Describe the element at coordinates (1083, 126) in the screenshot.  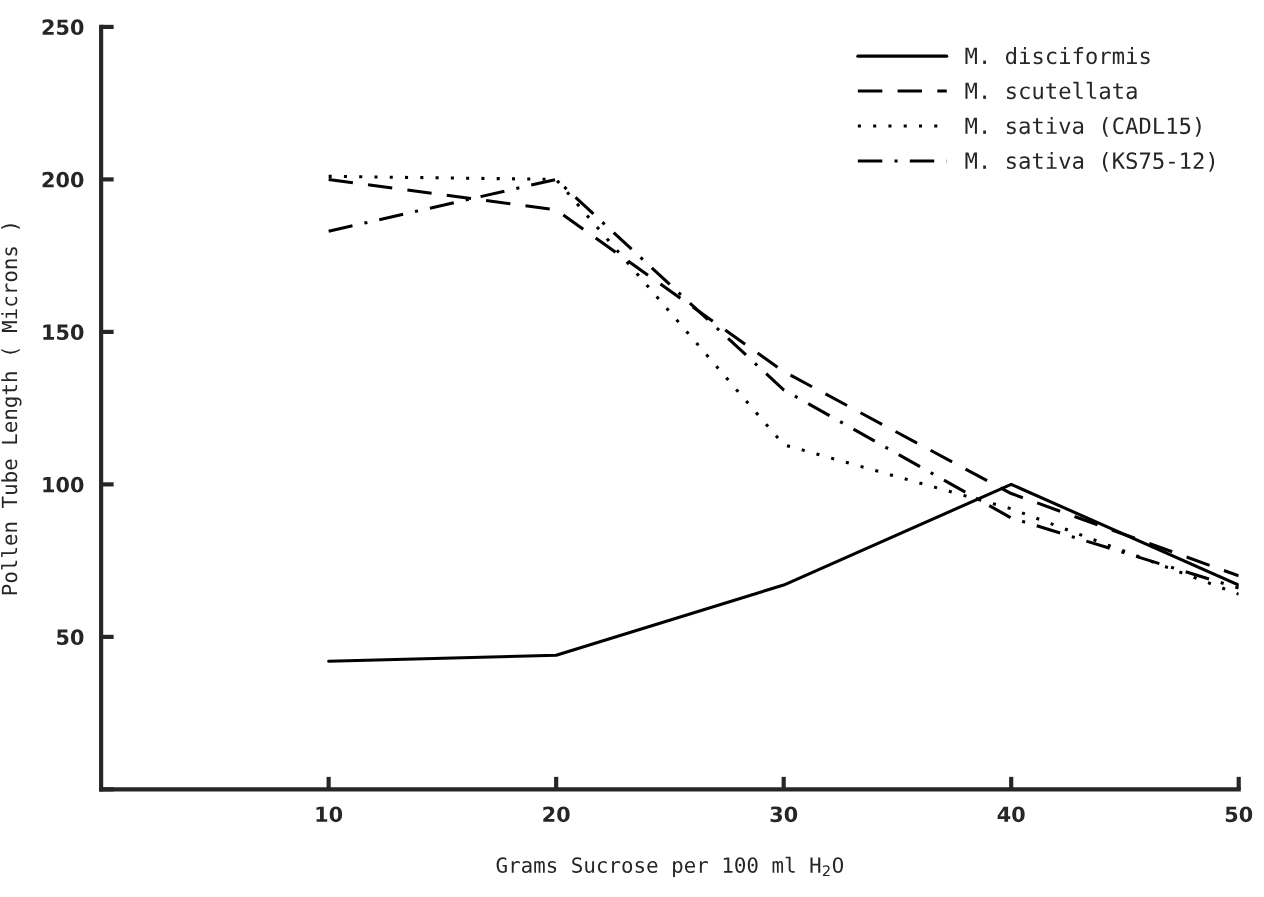
I see `legend-label: M. sativa (CADL15)` at that location.